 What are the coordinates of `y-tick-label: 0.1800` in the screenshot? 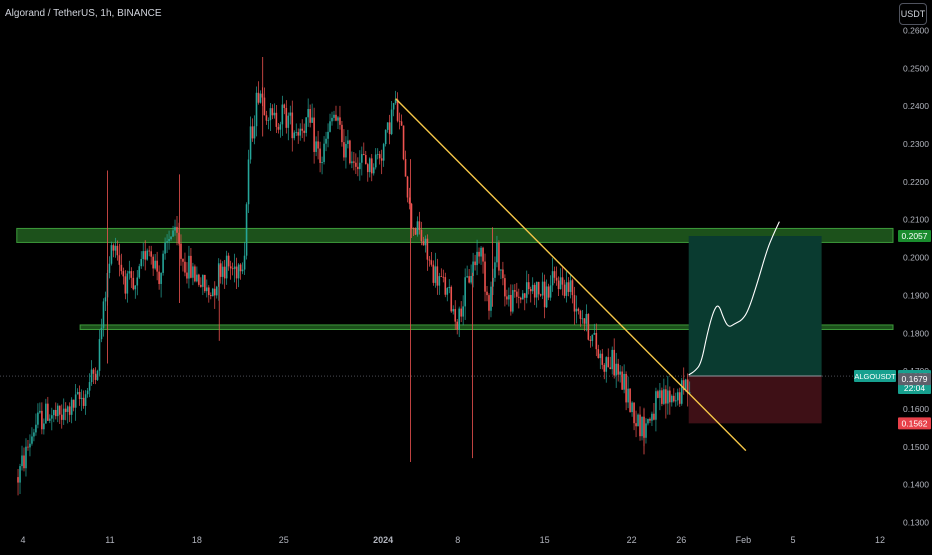 It's located at (916, 333).